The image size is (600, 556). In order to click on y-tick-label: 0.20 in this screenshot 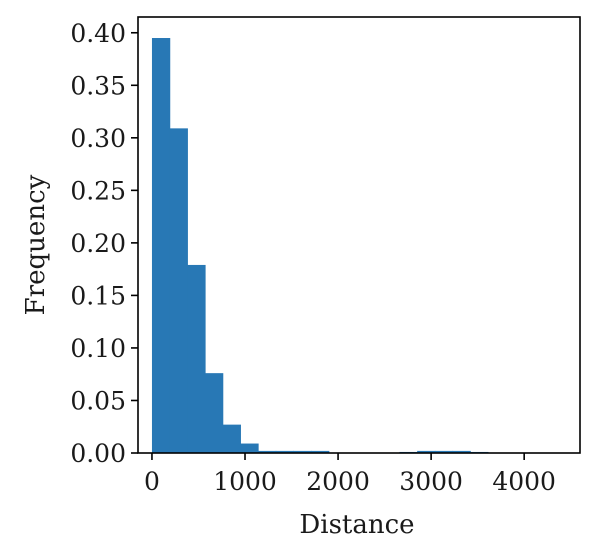, I will do `click(98, 243)`.